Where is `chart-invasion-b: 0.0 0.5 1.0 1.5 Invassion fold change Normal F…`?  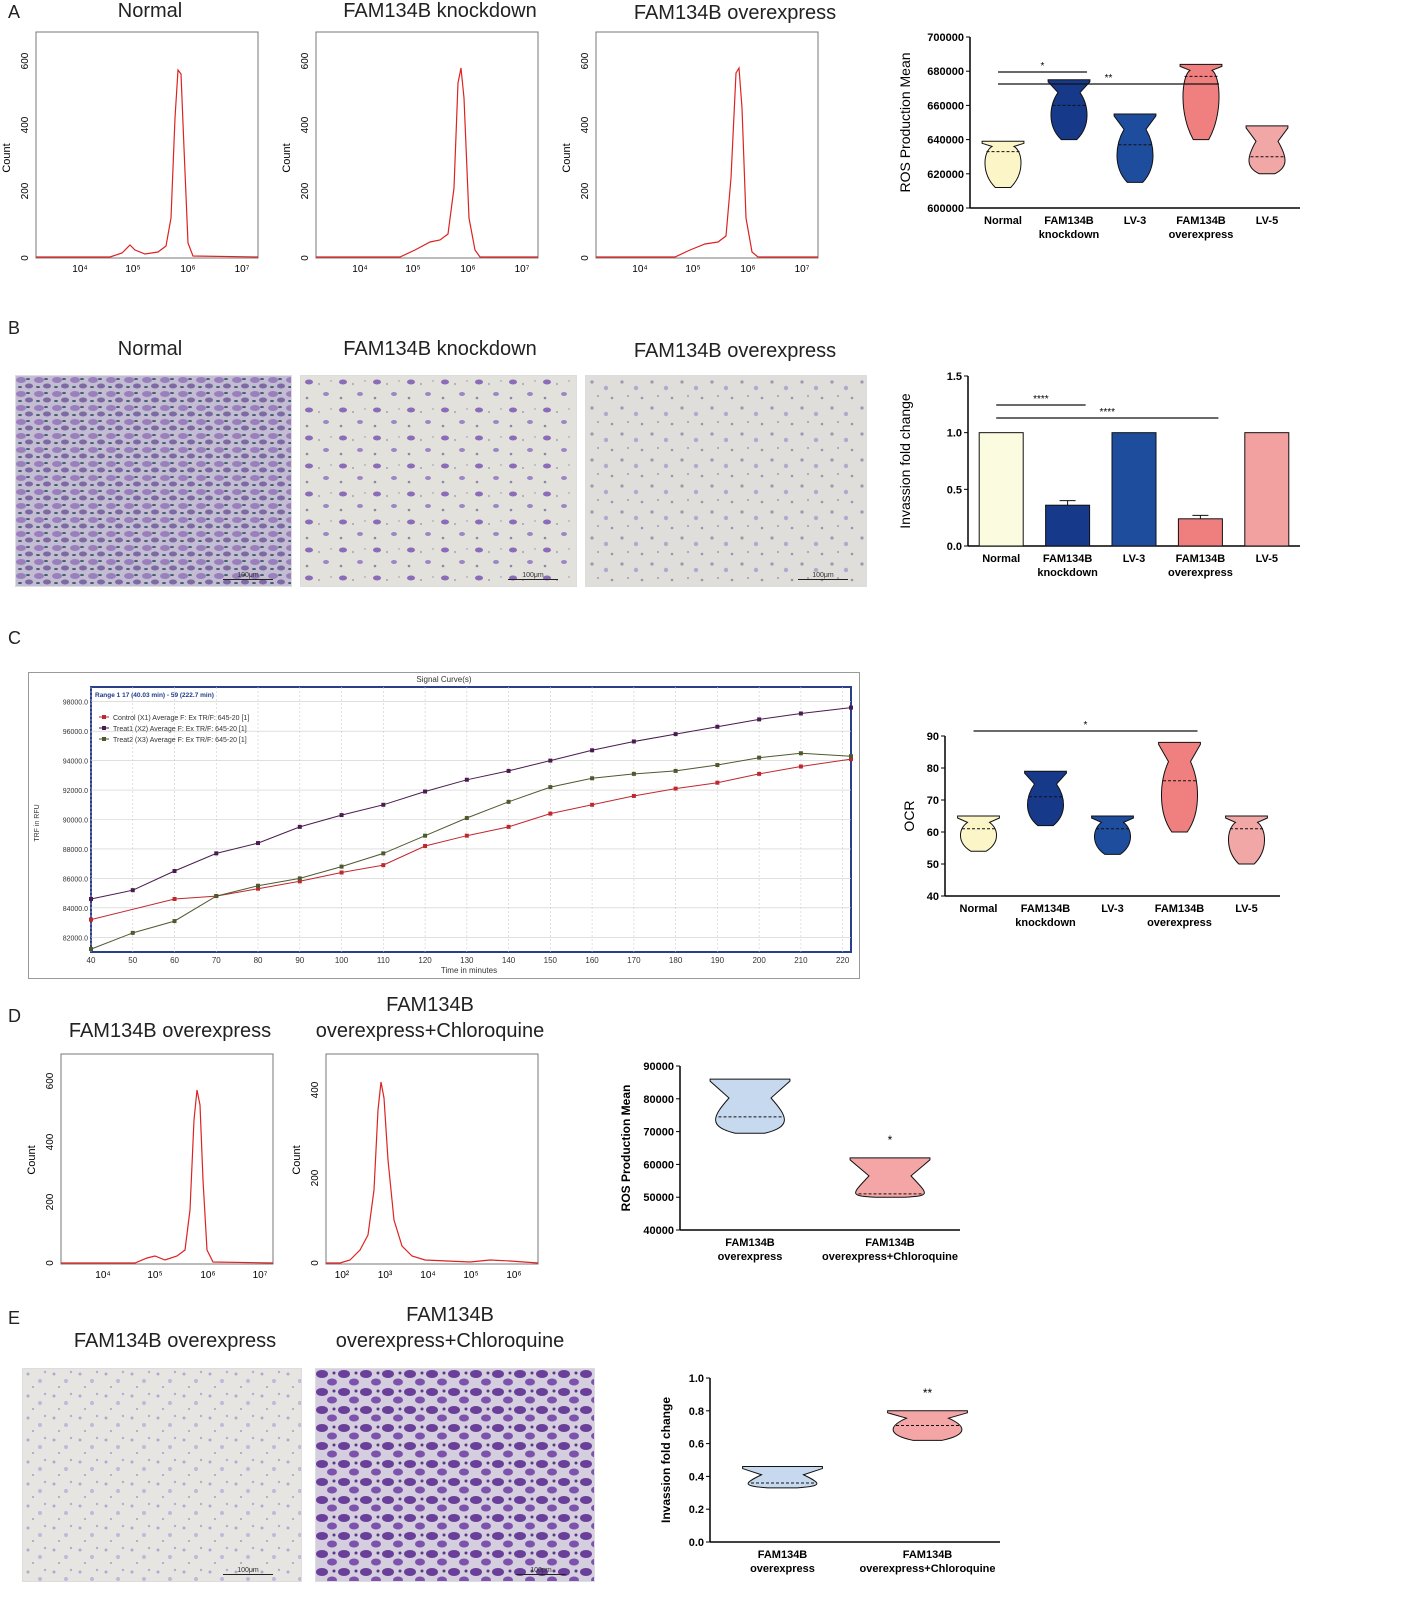
chart-invasion-b: 0.0 0.5 1.0 1.5 Invassion fold change Normal F… is located at coordinates (1100, 475).